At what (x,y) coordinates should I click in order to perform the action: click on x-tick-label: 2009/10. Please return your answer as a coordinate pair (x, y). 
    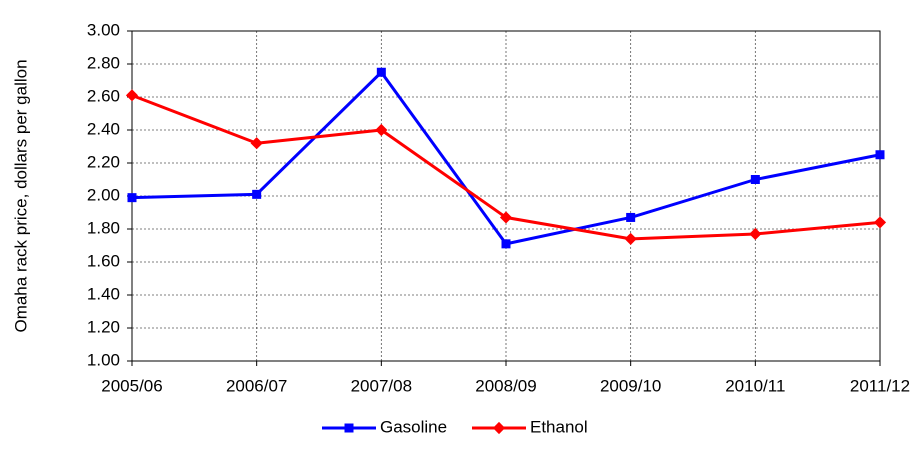
    Looking at the image, I should click on (630, 385).